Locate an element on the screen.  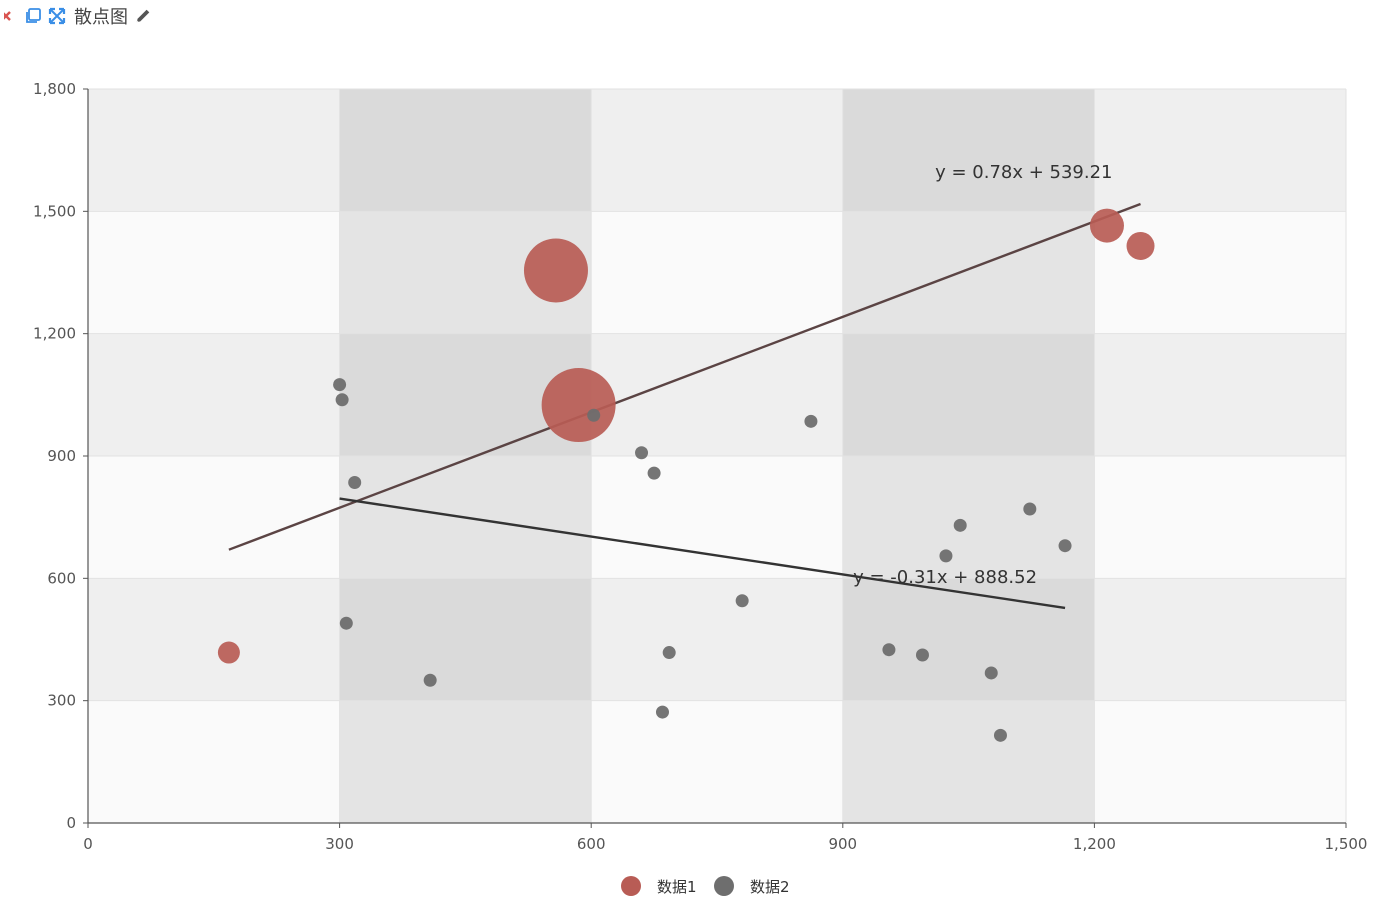
y-tick-label: 1,200 is located at coordinates (54, 334).